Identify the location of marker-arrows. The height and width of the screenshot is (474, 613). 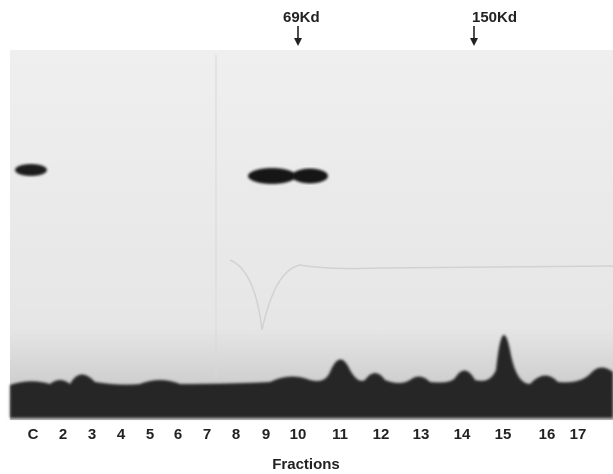
(386, 36).